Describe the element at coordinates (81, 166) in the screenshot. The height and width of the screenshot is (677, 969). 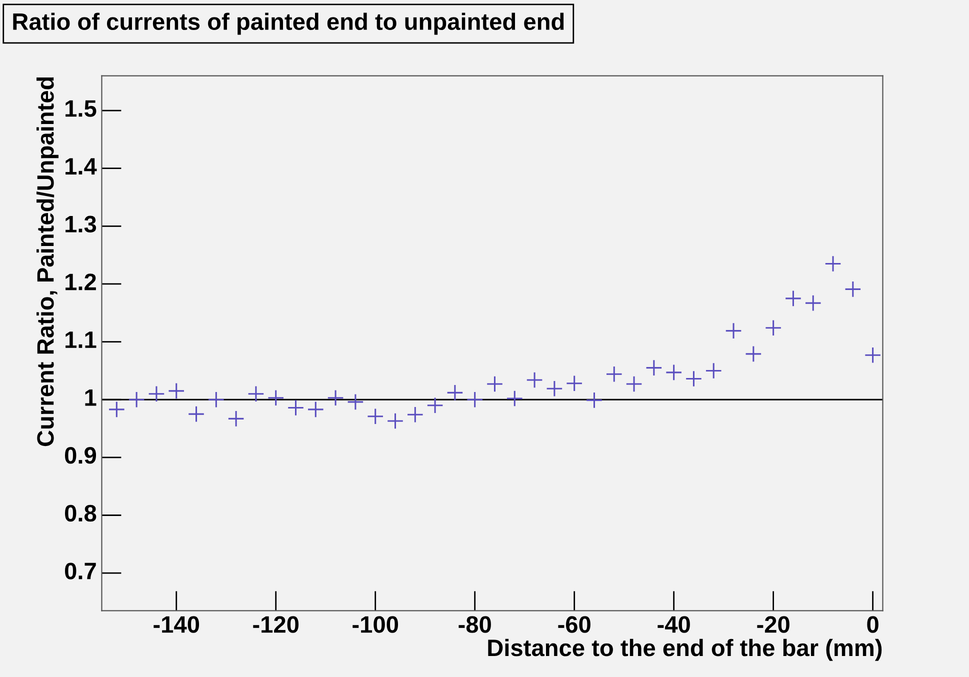
I see `y-tick-label: 1.4` at that location.